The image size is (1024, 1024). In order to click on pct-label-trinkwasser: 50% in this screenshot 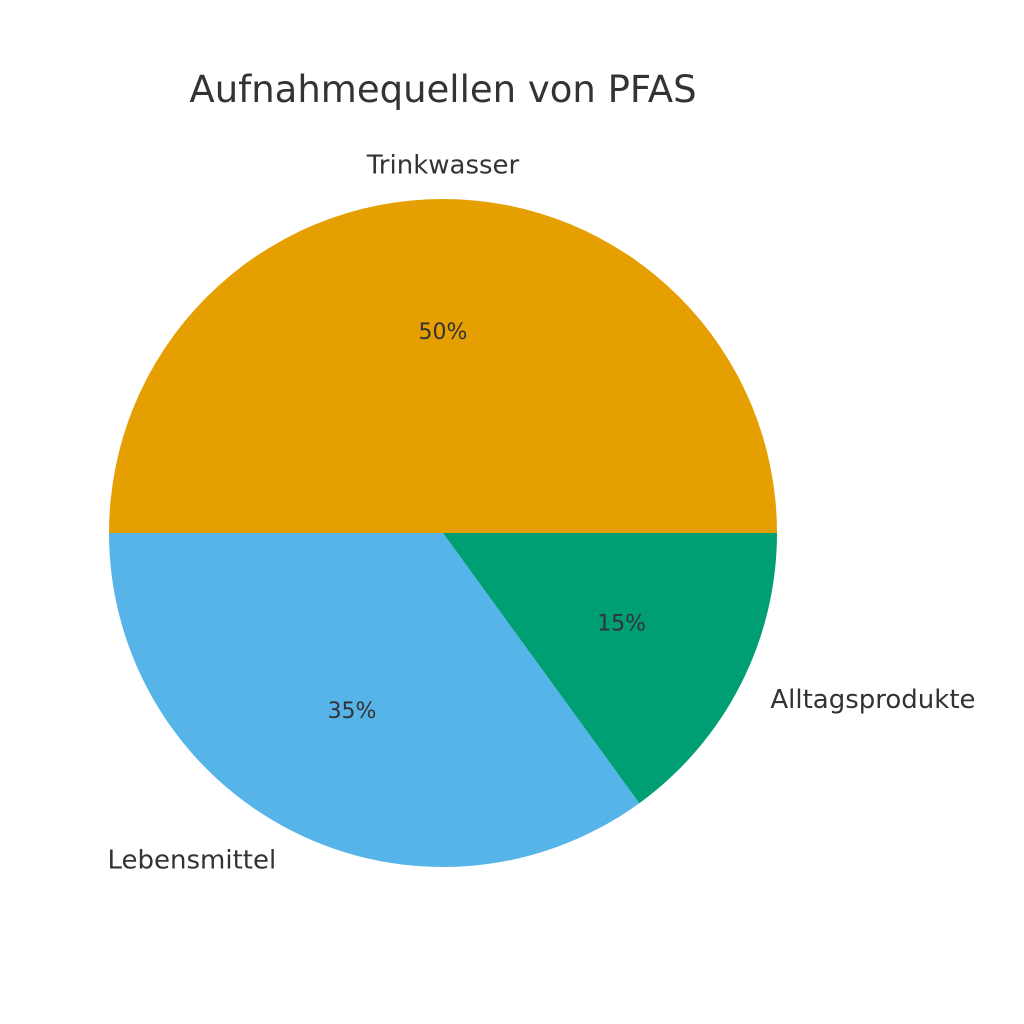, I will do `click(443, 332)`.